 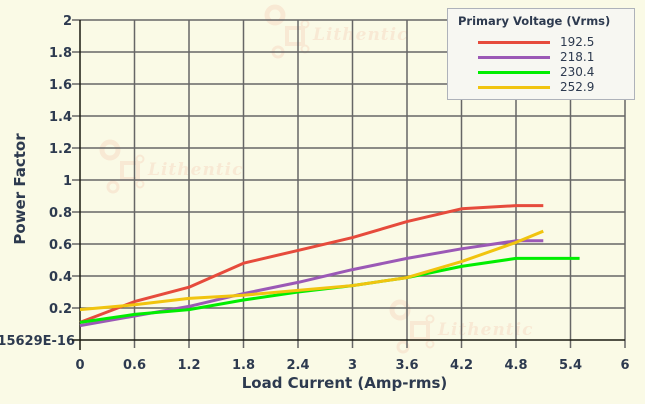 I want to click on y-tick-label: 2, so click(x=67, y=21).